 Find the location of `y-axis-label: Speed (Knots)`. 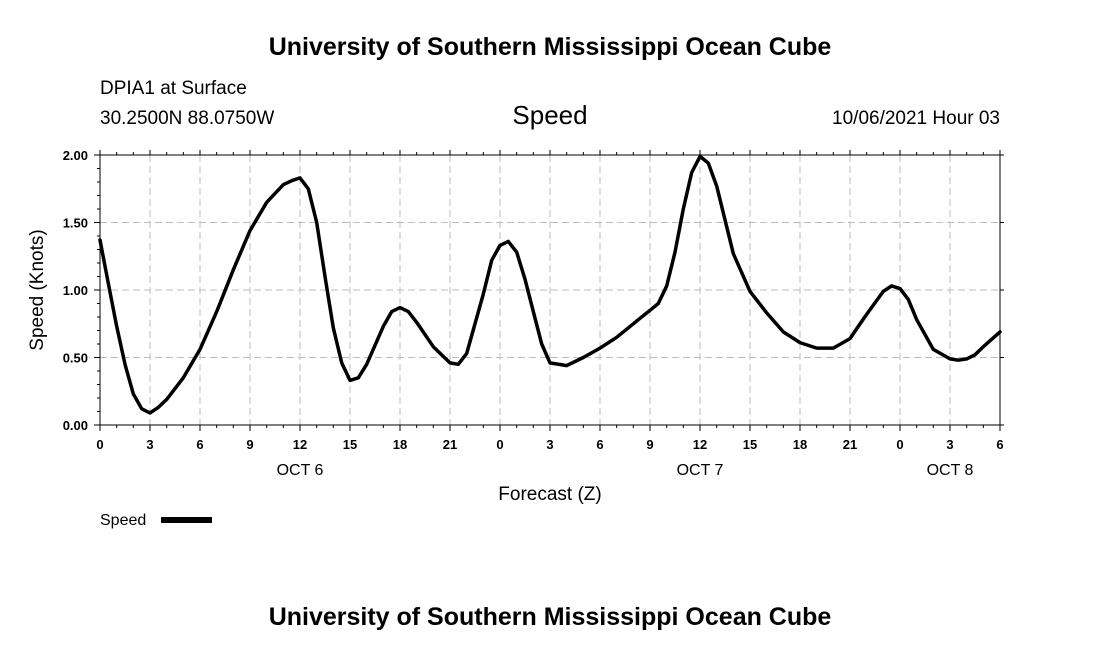

y-axis-label: Speed (Knots) is located at coordinates (37, 289).